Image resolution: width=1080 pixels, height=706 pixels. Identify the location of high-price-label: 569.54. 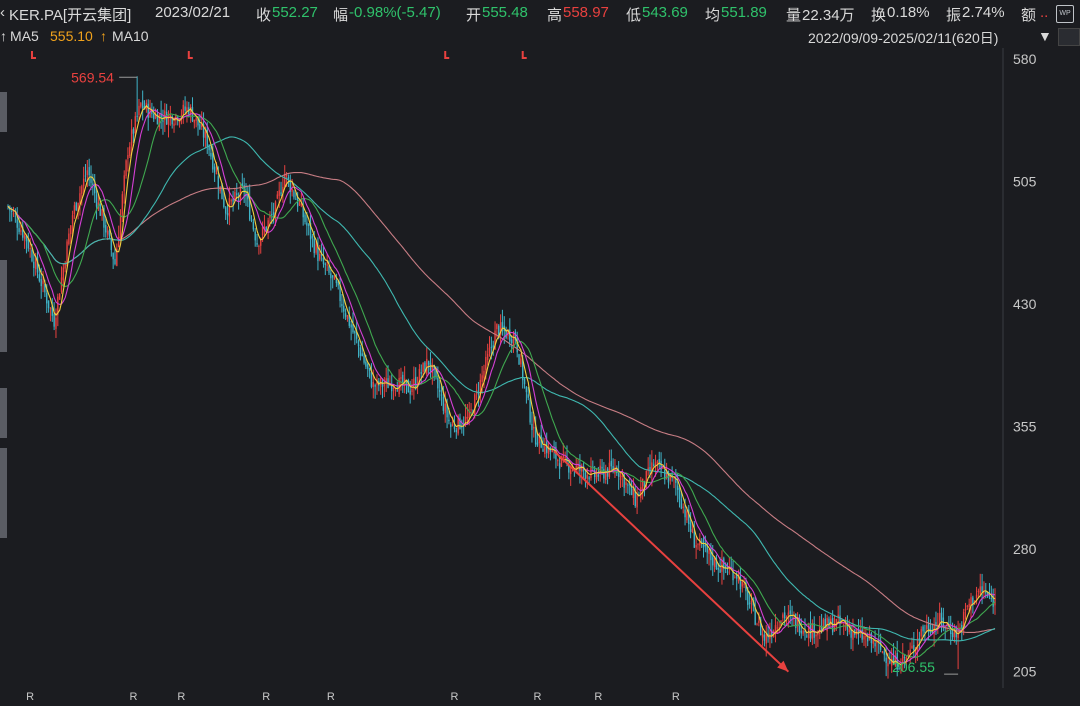
(92, 77).